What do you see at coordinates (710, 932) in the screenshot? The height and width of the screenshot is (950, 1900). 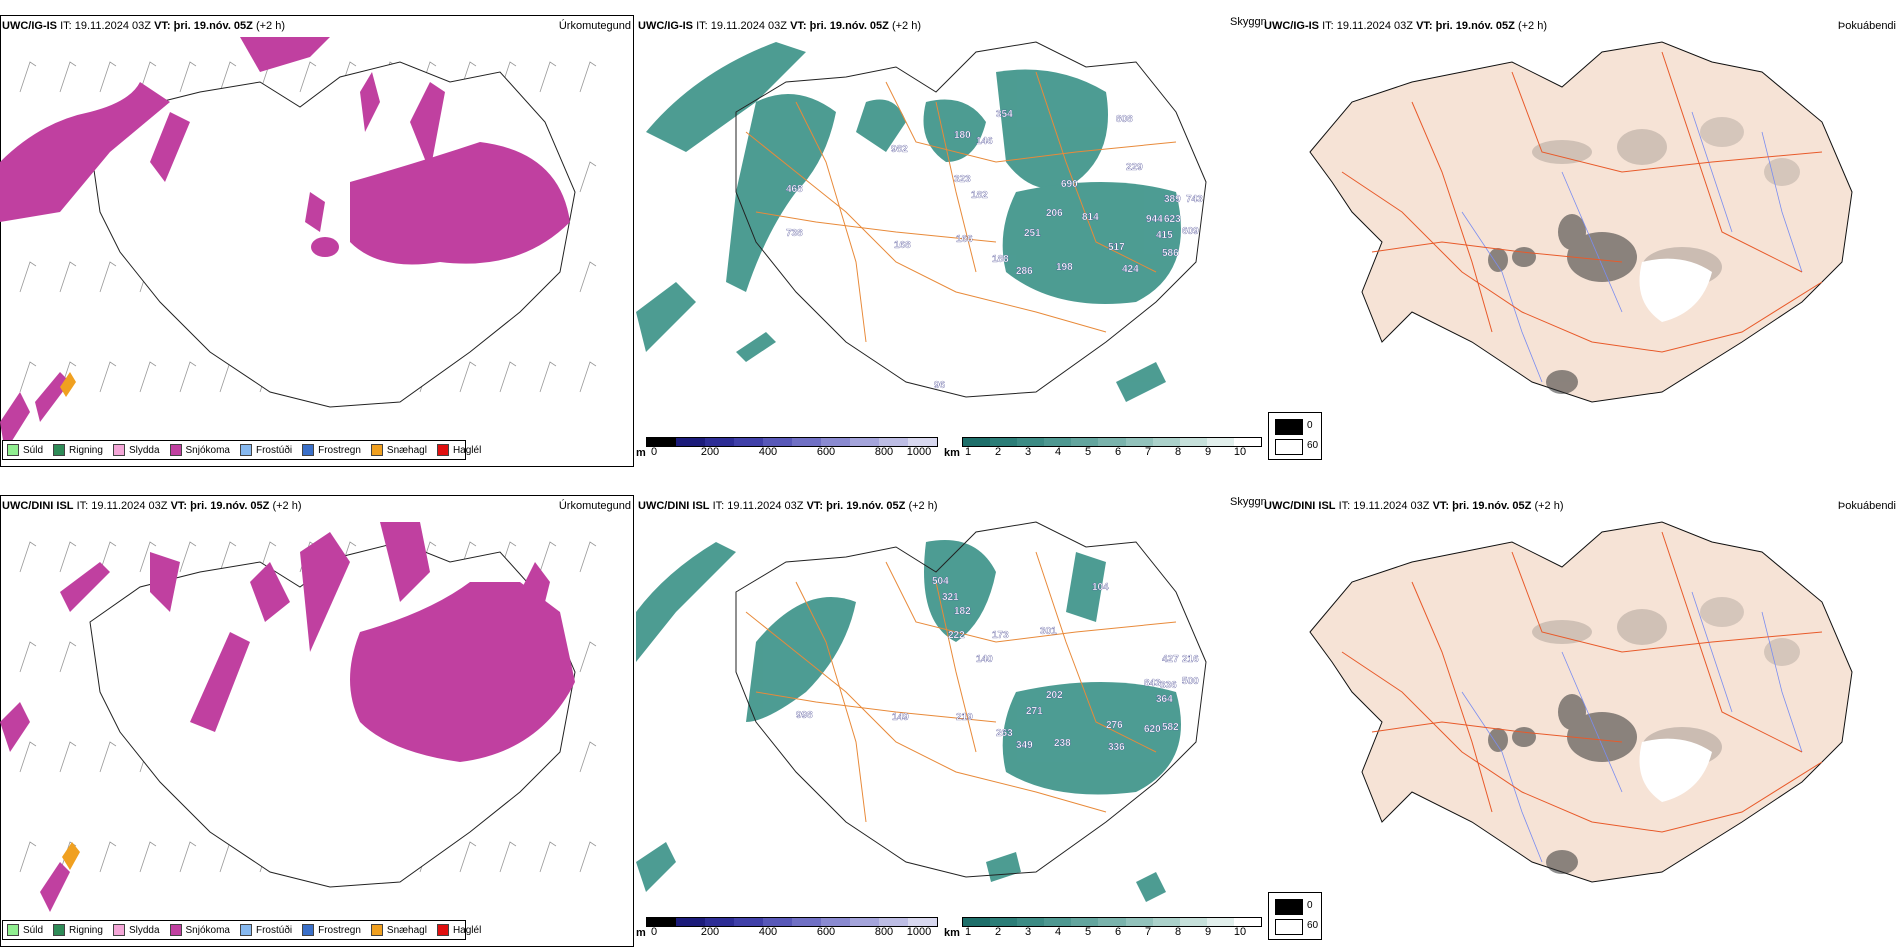 I see `tick: 200` at bounding box center [710, 932].